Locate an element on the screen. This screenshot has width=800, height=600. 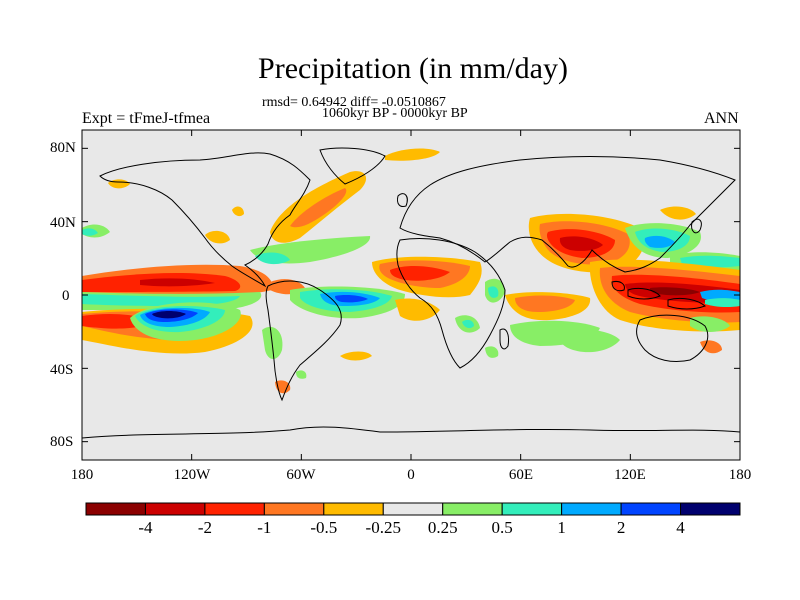
antarctica-coast is located at coordinates (411, 432).